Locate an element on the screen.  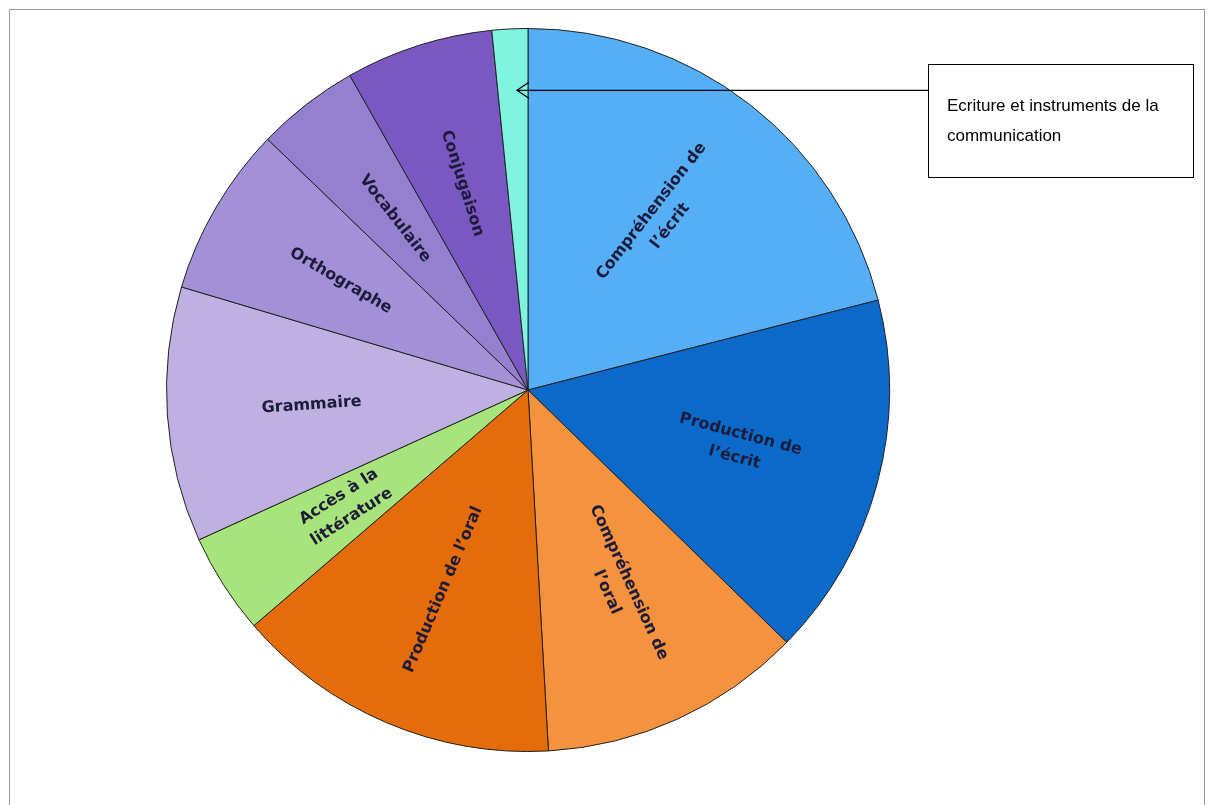
slice-label: Ecriture et instruments de la communication is located at coordinates (1061, 121).